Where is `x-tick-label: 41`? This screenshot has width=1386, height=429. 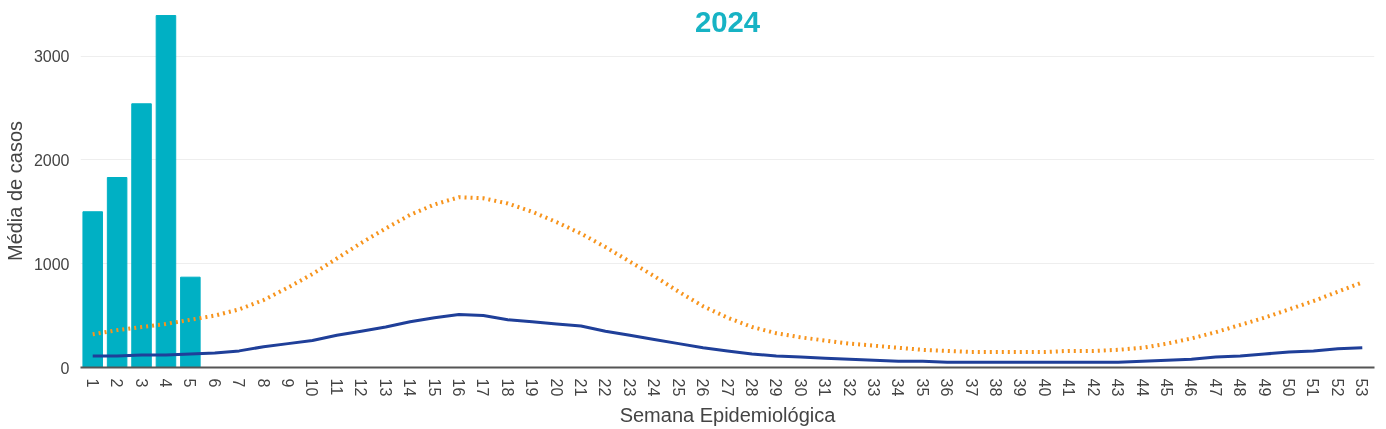
x-tick-label: 41 is located at coordinates (1069, 387).